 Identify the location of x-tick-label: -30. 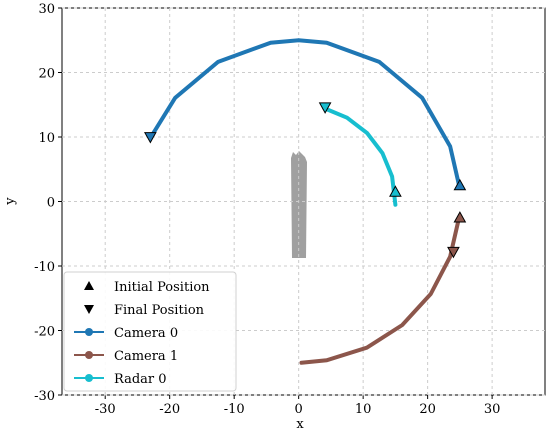
(105, 409).